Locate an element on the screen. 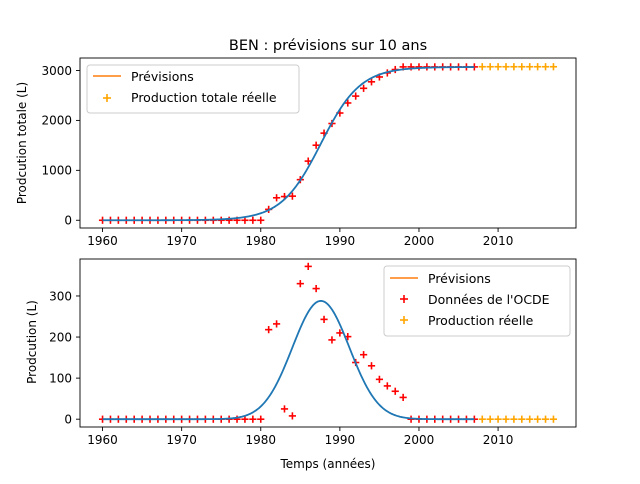 The image size is (640, 484). top-xtick-label: 2000 is located at coordinates (419, 241).